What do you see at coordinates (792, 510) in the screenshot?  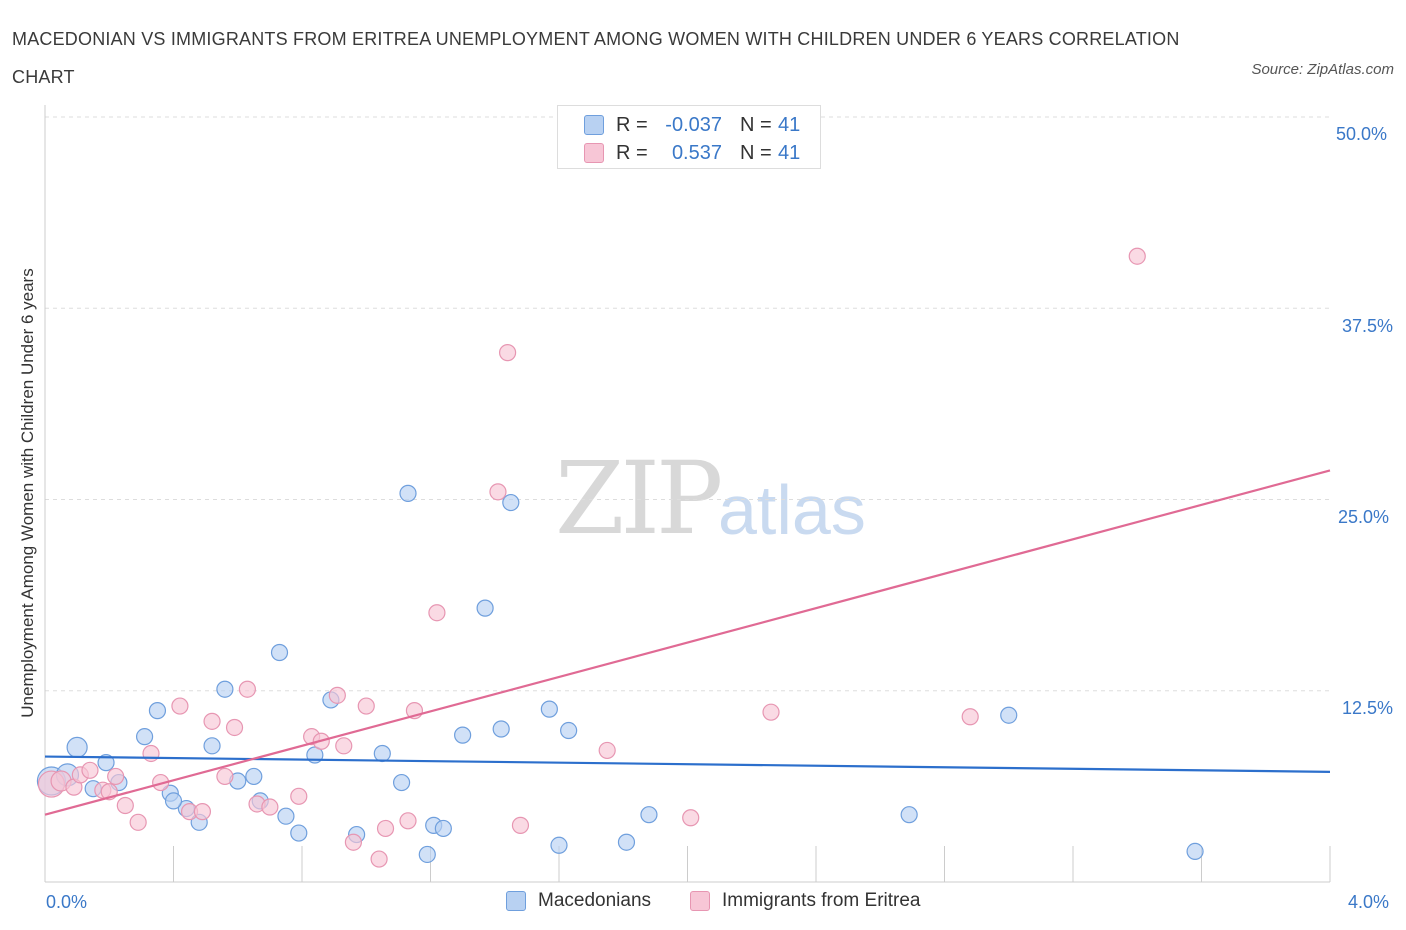 I see `watermark-atlas: atlas` at bounding box center [792, 510].